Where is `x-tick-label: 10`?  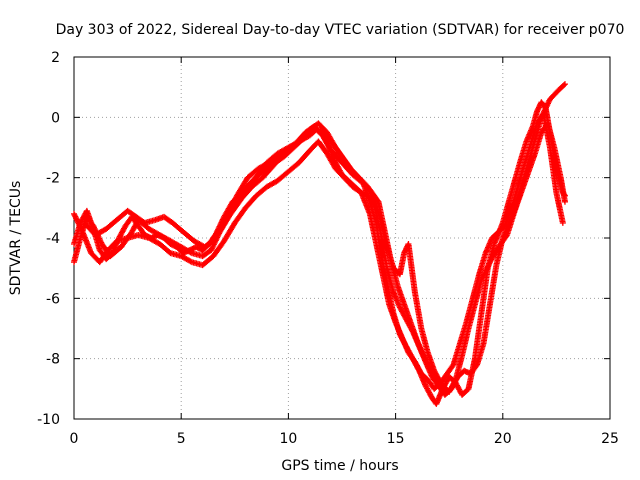
x-tick-label: 10 is located at coordinates (288, 439).